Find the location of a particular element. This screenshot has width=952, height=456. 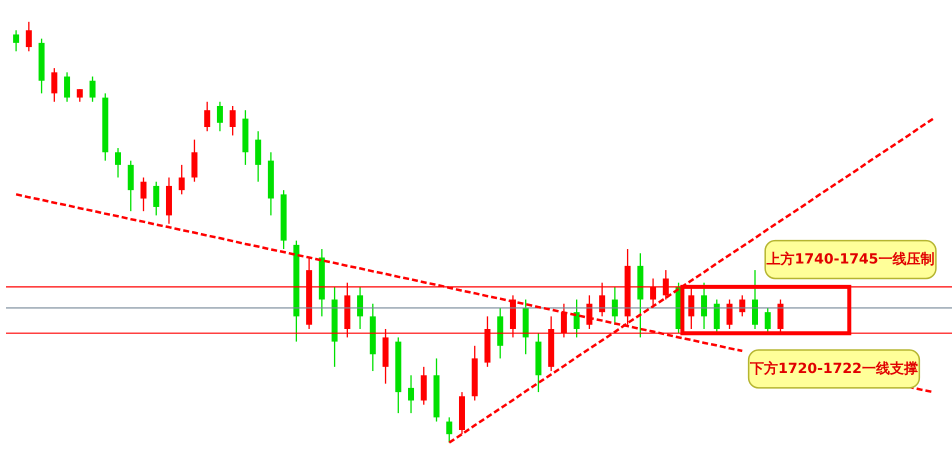

annotation: 上方1740-1745一线压制 is located at coordinates (850, 259).